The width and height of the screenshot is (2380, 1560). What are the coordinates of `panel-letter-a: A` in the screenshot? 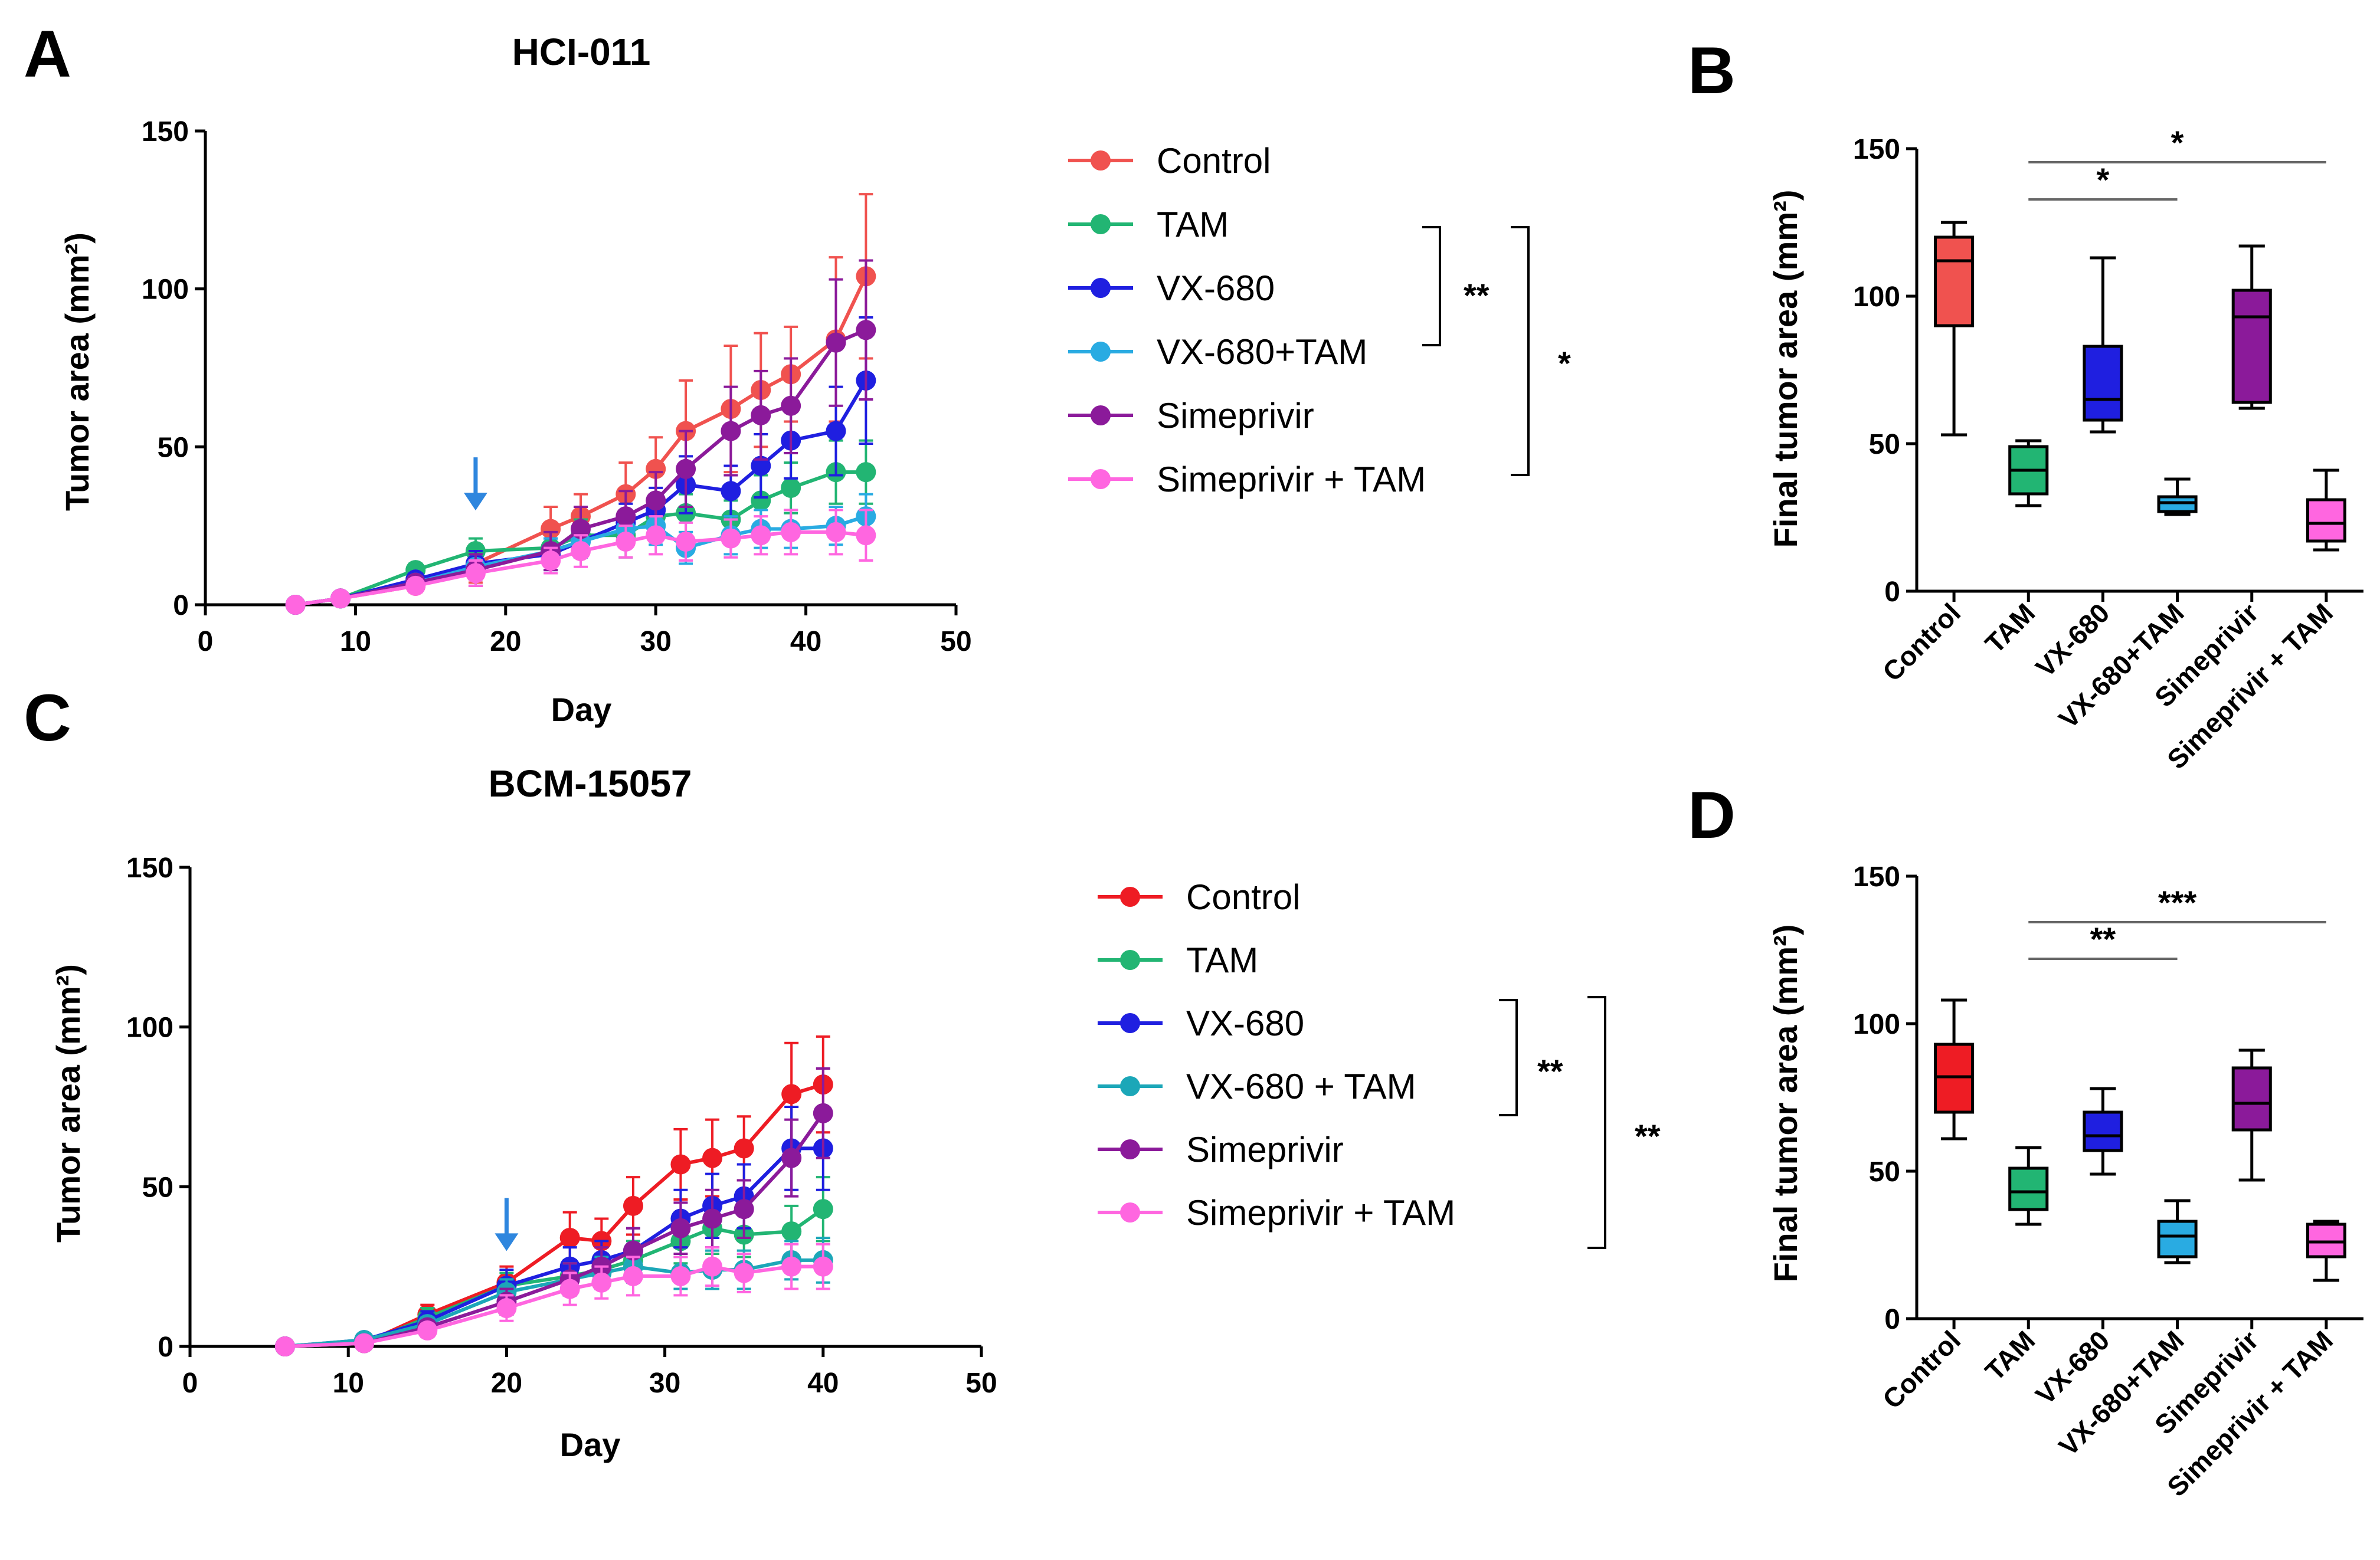 It's located at (47, 54).